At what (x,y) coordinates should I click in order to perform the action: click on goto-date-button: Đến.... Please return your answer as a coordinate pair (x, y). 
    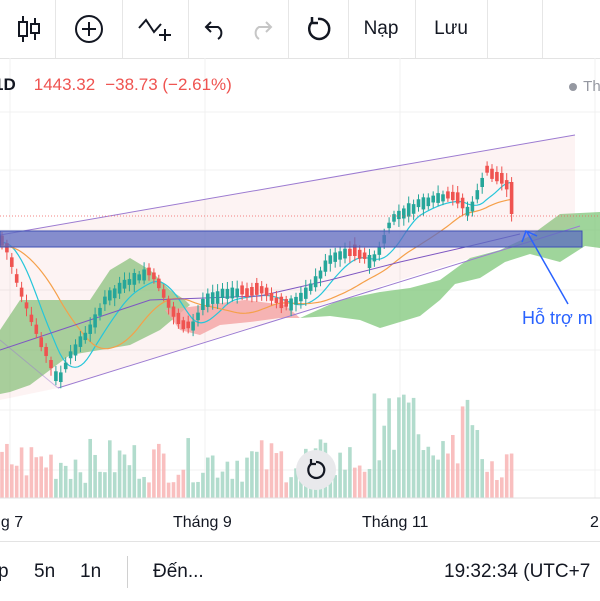
    Looking at the image, I should click on (178, 571).